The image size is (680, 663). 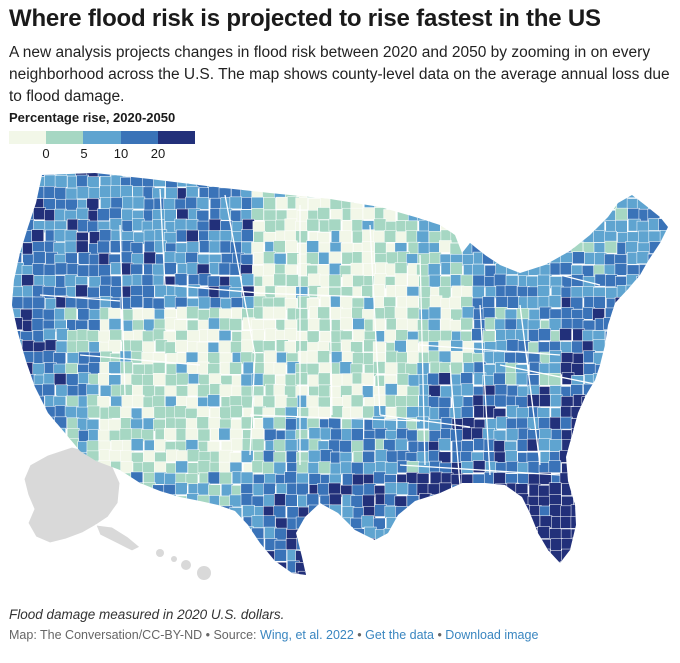 I want to click on source-link: Wing, et al. 2022, so click(x=307, y=635).